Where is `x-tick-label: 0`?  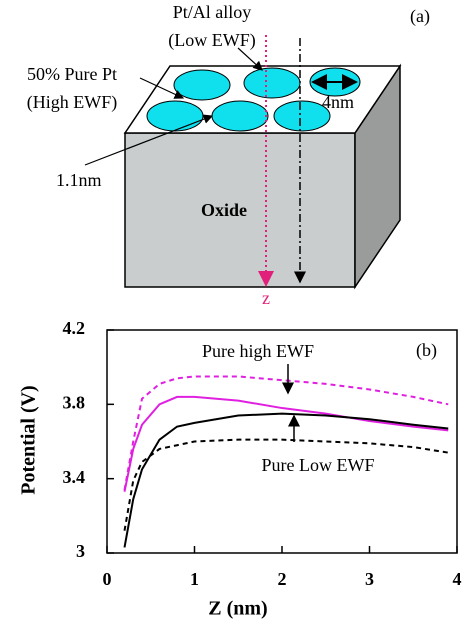
x-tick-label: 0 is located at coordinates (107, 579).